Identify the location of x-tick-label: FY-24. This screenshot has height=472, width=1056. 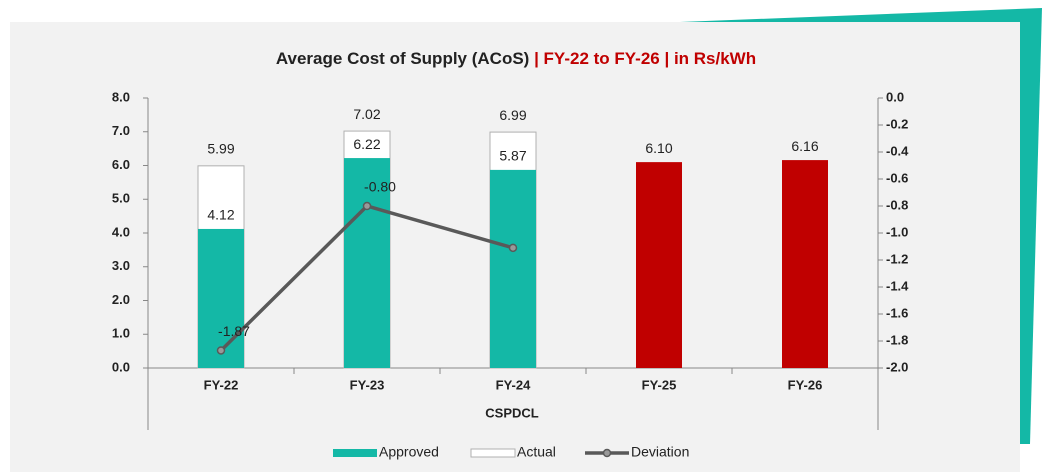
(513, 384).